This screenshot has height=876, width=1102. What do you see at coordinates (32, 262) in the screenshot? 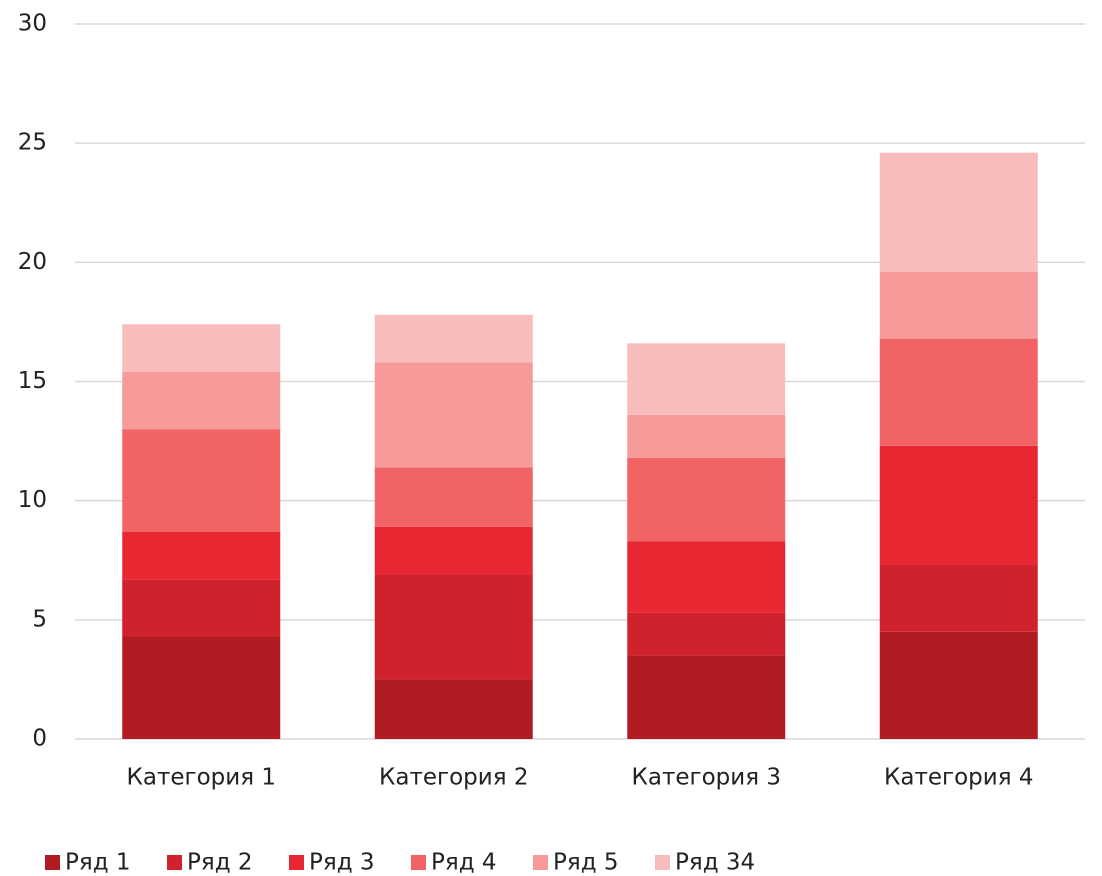
I see `y-tick-label: 20` at bounding box center [32, 262].